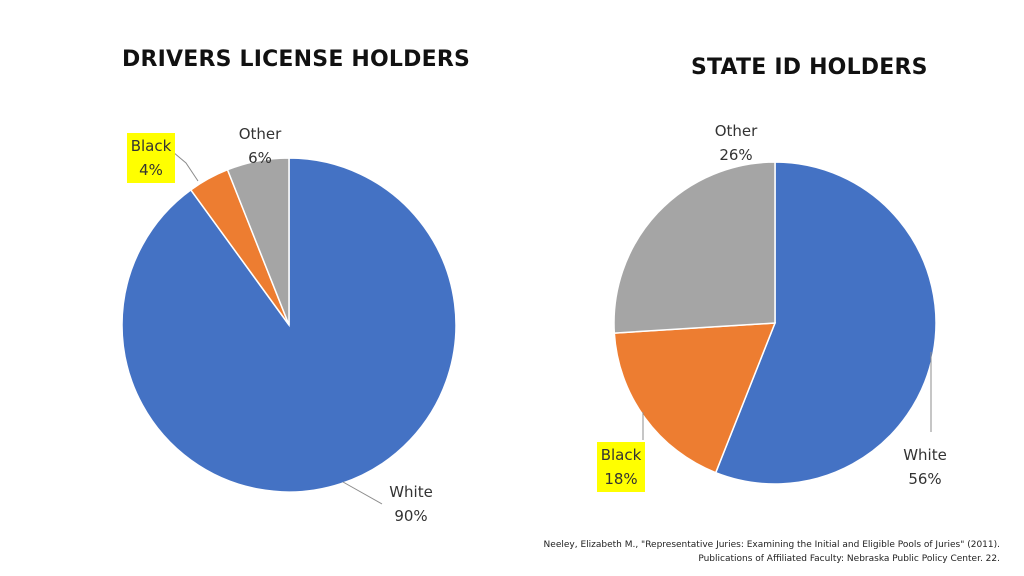 The image size is (1024, 576). Describe the element at coordinates (260, 146) in the screenshot. I see `data-label-other: Other 6%` at that location.